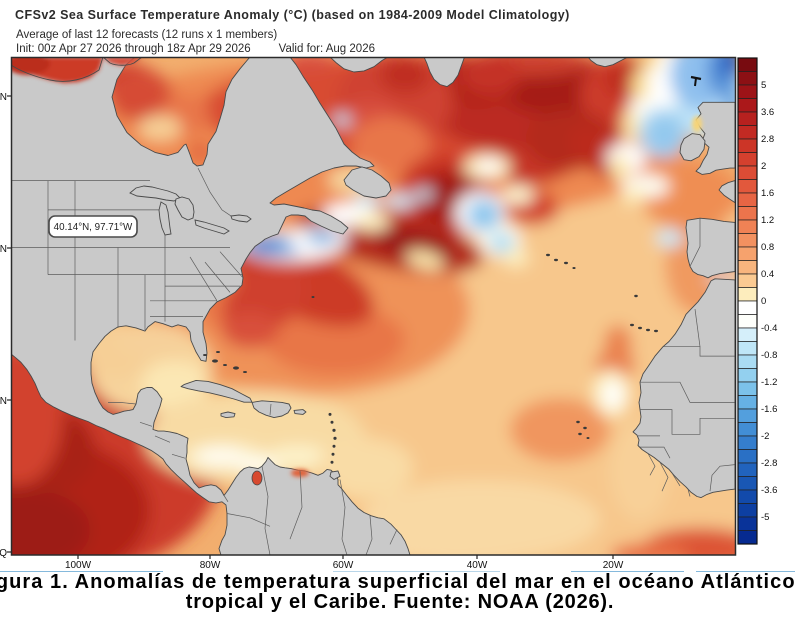  I want to click on svg-text: 2, so click(763, 166).